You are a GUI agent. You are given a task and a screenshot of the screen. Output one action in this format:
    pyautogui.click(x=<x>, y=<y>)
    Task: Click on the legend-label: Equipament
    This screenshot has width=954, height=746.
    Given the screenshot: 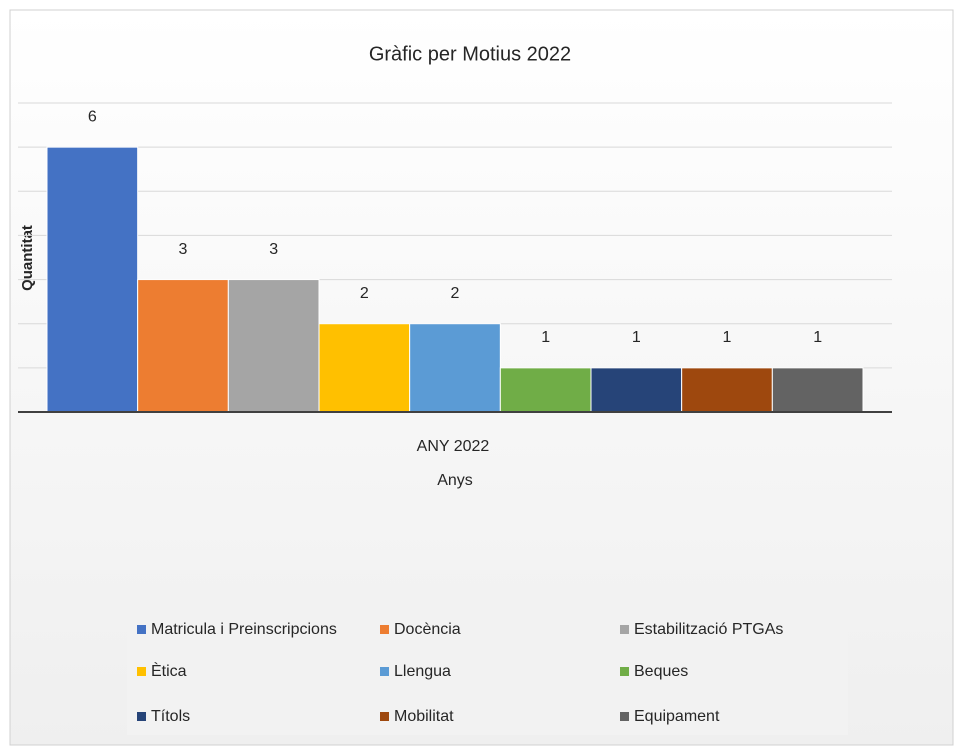 What is the action you would take?
    pyautogui.click(x=677, y=716)
    